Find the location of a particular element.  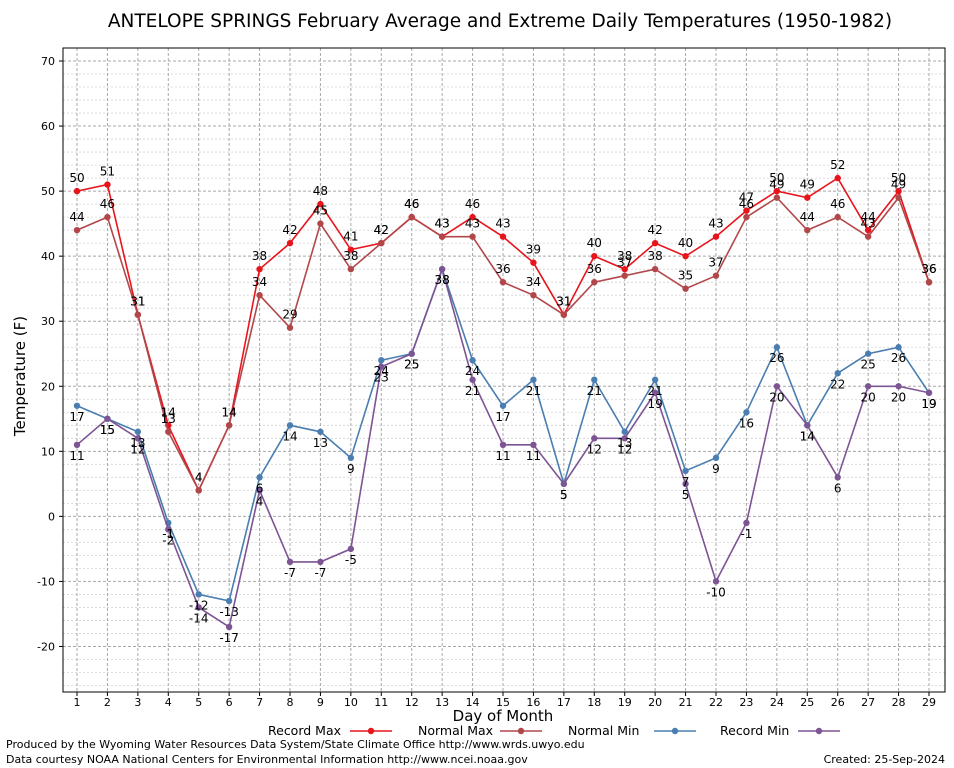

normal-min-data-label: -13 is located at coordinates (229, 612).